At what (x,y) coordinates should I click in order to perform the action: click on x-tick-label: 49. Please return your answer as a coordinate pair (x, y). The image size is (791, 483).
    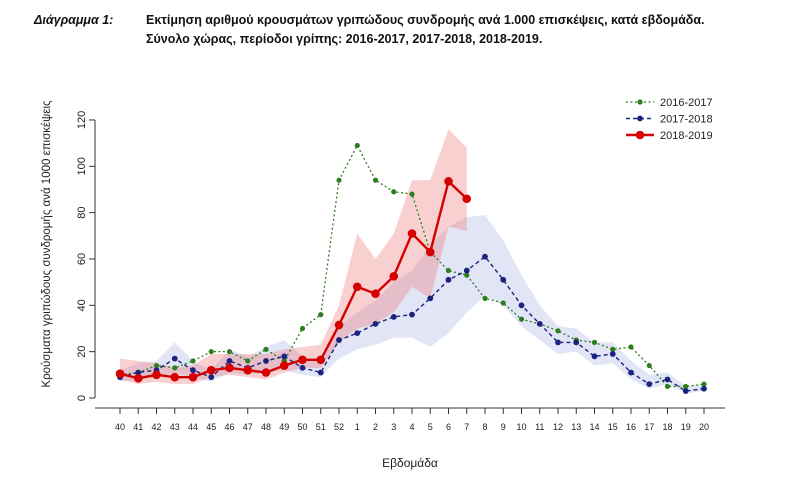
    Looking at the image, I should click on (284, 427).